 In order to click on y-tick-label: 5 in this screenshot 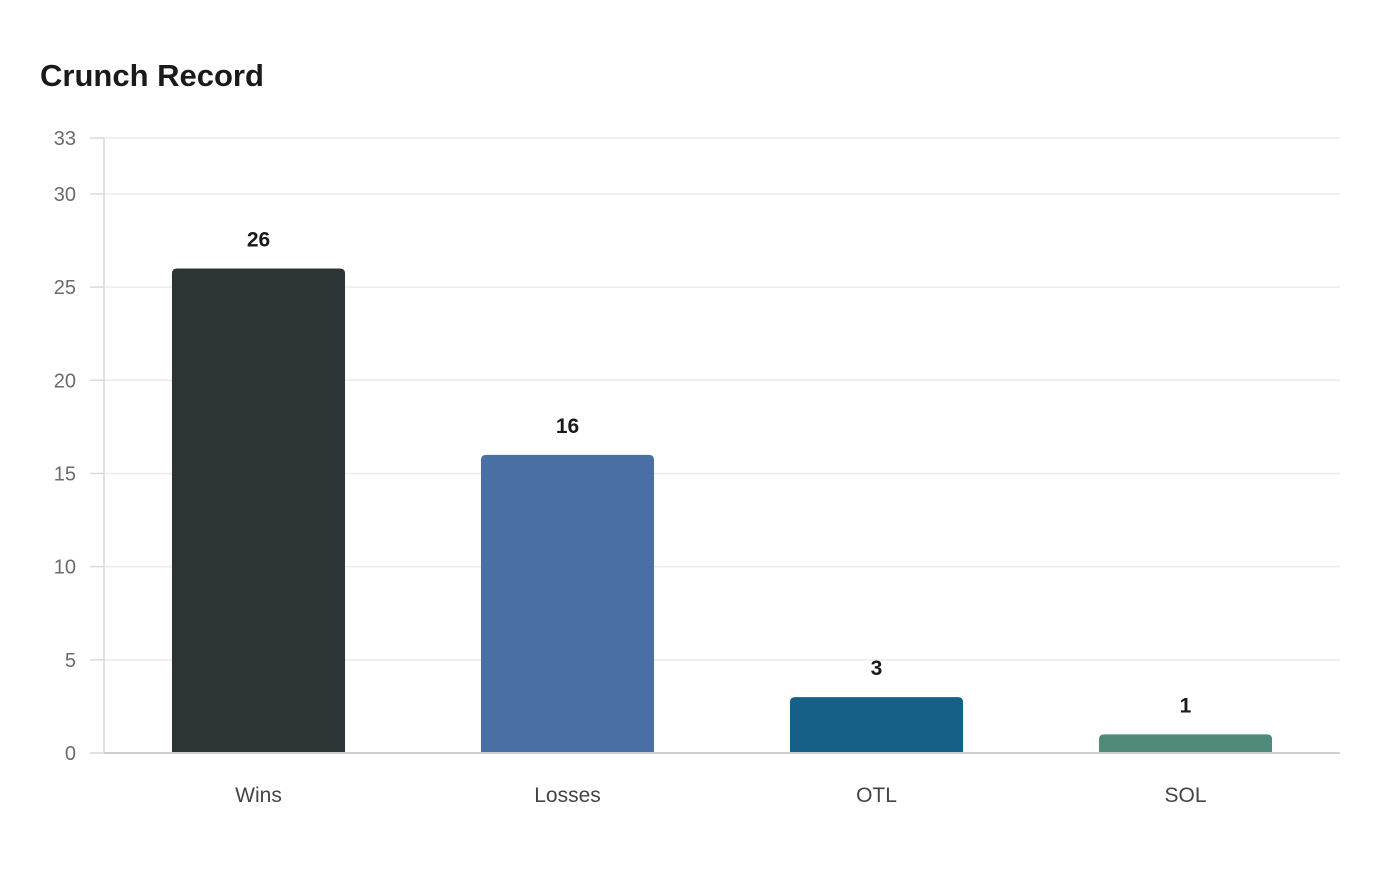, I will do `click(70, 661)`.